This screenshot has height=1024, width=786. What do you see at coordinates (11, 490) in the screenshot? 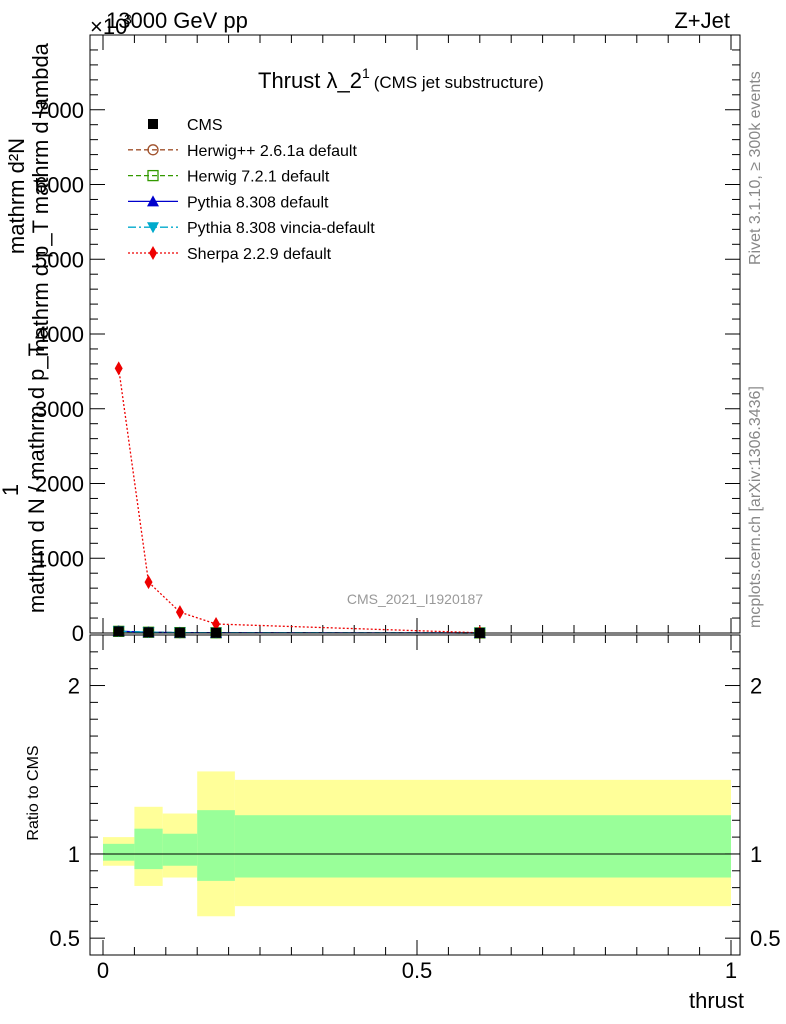
I see `ylabel-one: 1` at bounding box center [11, 490].